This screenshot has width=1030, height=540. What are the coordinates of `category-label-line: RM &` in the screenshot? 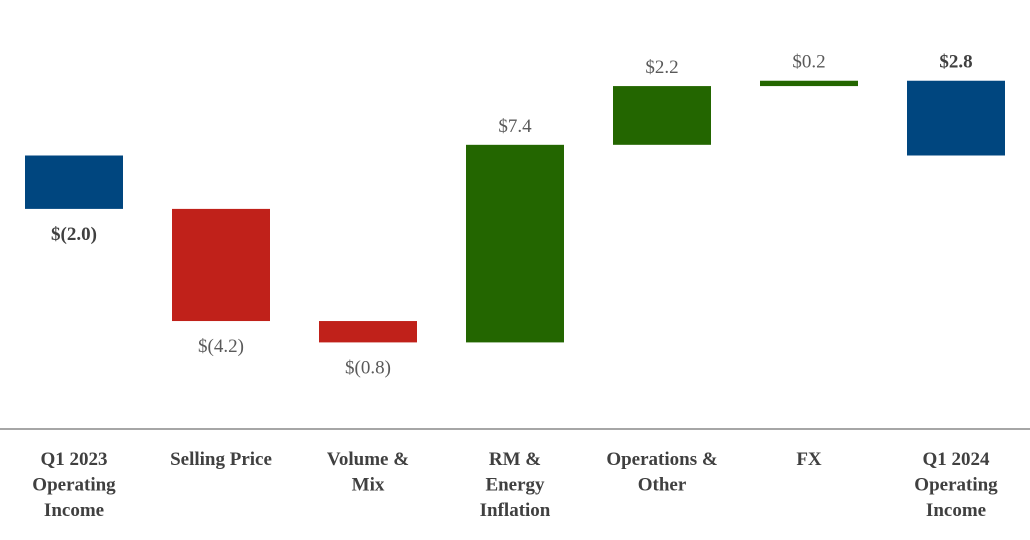 It's located at (515, 459).